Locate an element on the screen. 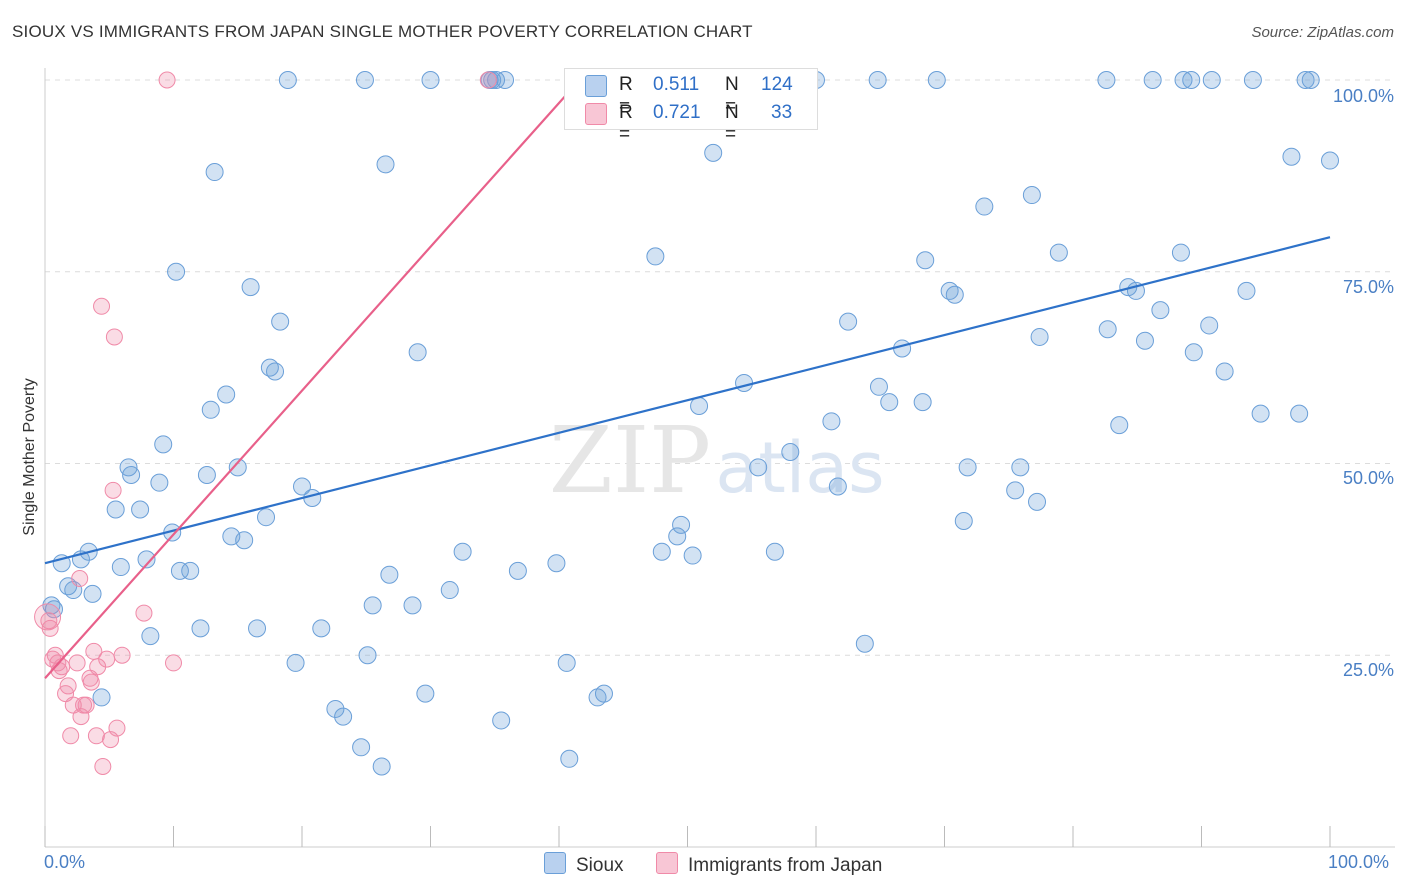 Image resolution: width=1406 pixels, height=892 pixels. y-tick-label-100: 100.0% is located at coordinates (1363, 96).